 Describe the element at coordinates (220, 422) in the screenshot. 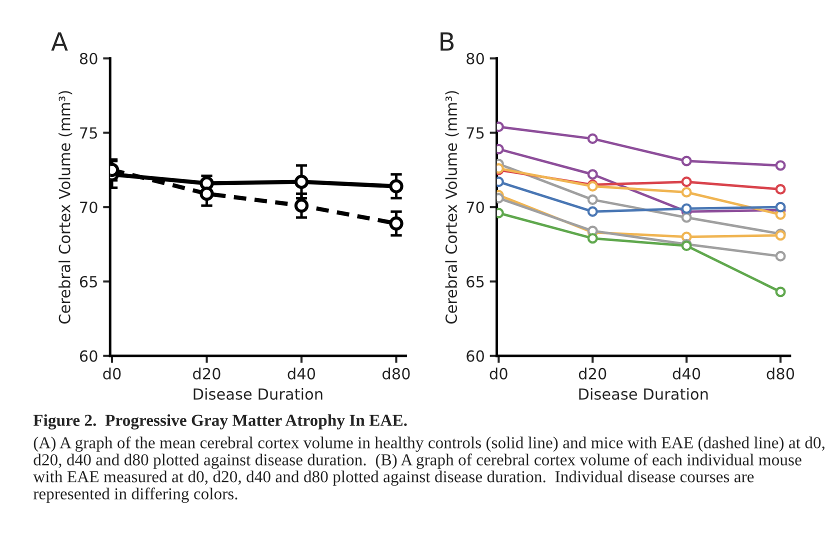

I see `caption: Figure 2. Progressive Gray Matter Atrophy In EAE.` at that location.